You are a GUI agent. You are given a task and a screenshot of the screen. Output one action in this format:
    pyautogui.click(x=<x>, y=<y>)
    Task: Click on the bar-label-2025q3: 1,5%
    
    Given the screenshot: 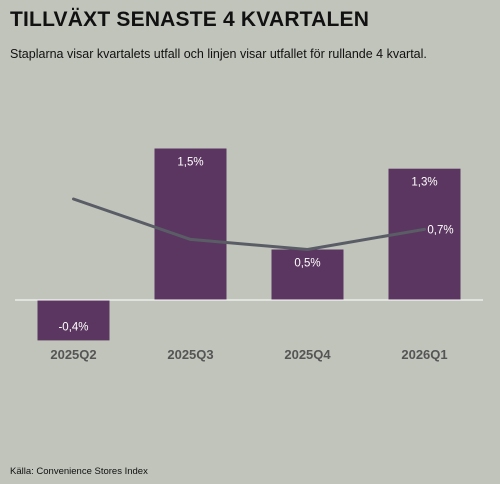 What is the action you would take?
    pyautogui.click(x=190, y=163)
    